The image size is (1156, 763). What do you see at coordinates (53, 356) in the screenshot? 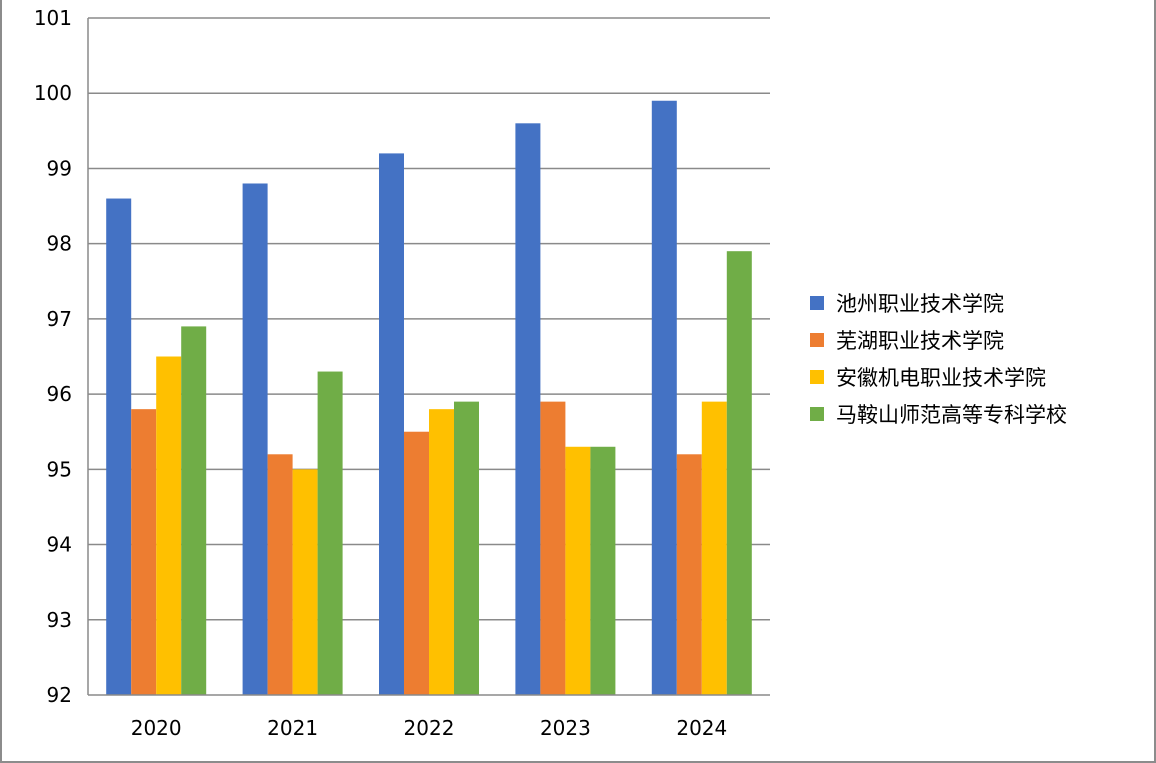
I see `y-tick-labels: 92 93 94 95 96 97 98 99 100 101` at bounding box center [53, 356].